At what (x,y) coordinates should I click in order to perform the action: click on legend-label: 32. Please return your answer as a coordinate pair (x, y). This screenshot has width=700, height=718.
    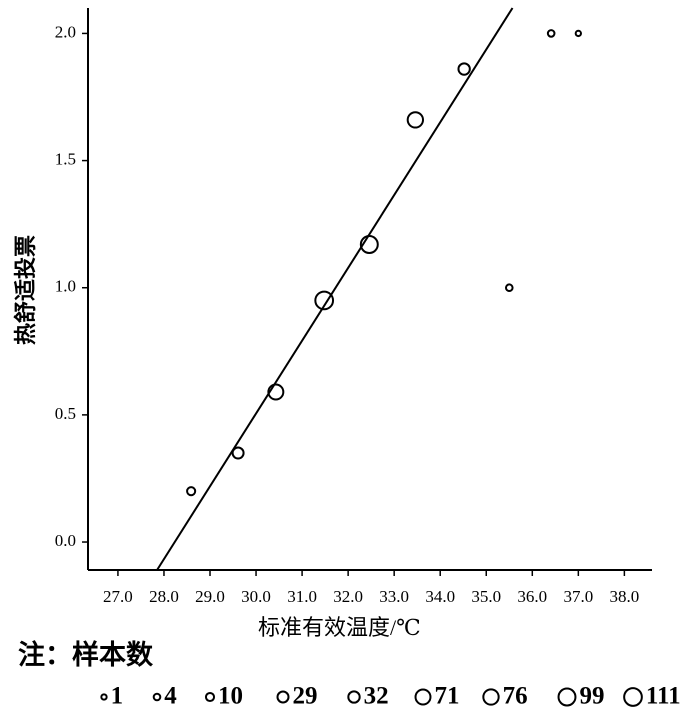
    Looking at the image, I should click on (376, 696).